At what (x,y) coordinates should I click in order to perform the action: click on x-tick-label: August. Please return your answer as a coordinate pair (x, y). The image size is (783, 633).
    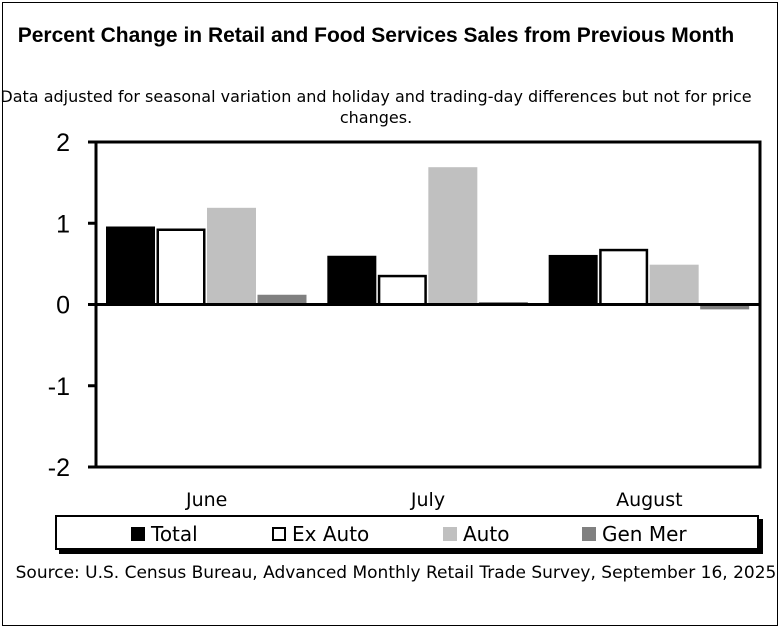
    Looking at the image, I should click on (649, 500).